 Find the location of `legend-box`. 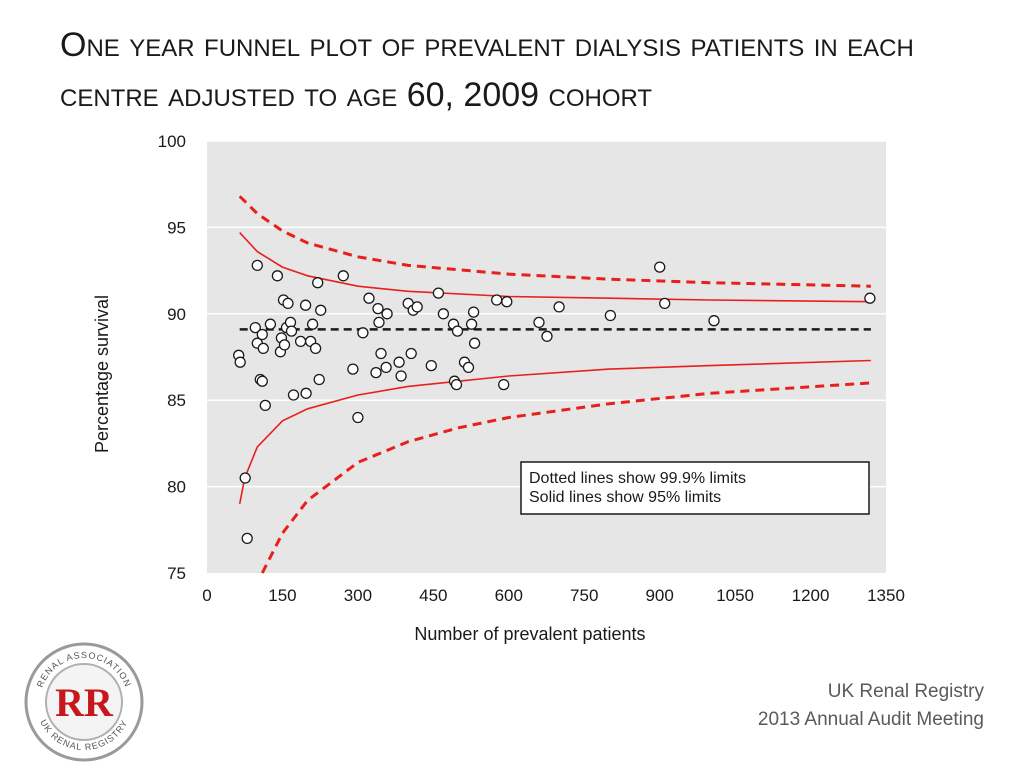

legend-box is located at coordinates (695, 488).